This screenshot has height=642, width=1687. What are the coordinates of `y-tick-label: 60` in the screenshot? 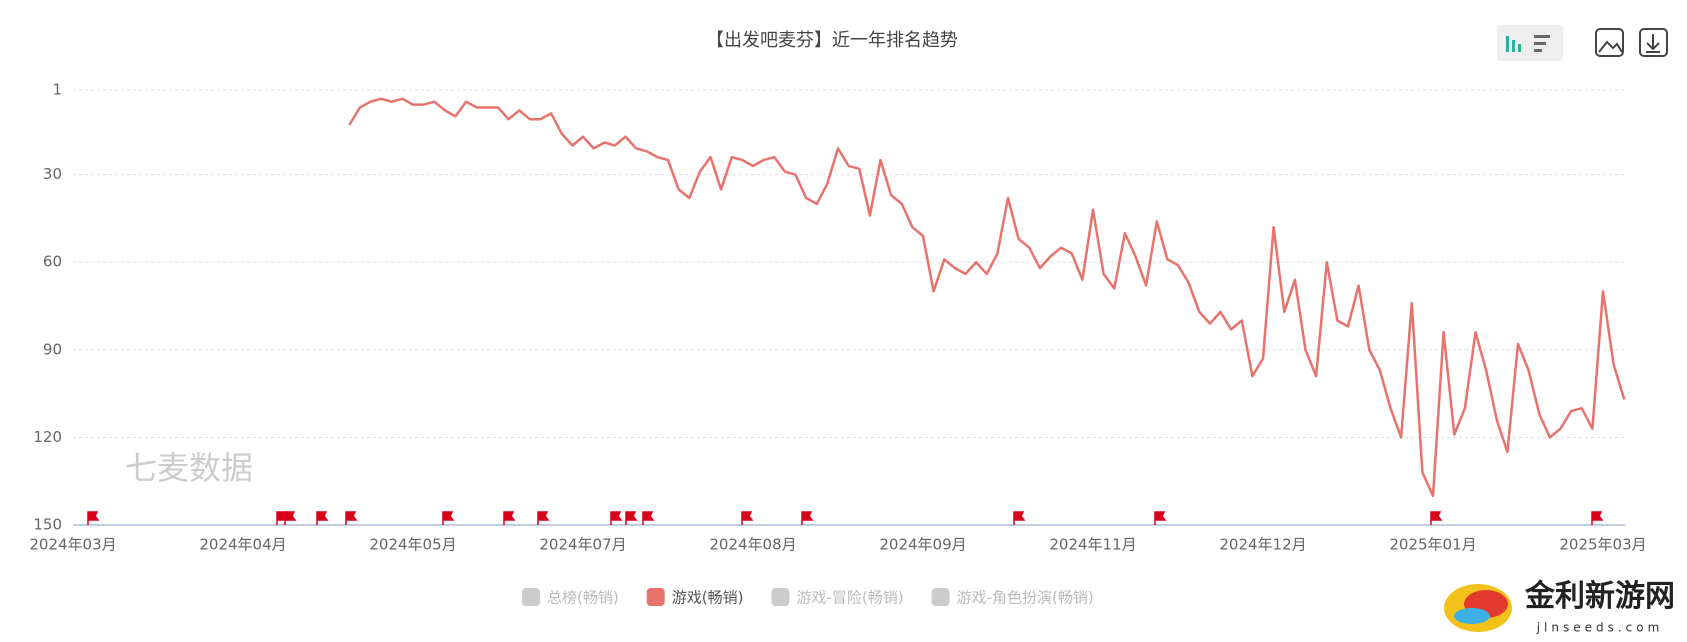 It's located at (52, 262).